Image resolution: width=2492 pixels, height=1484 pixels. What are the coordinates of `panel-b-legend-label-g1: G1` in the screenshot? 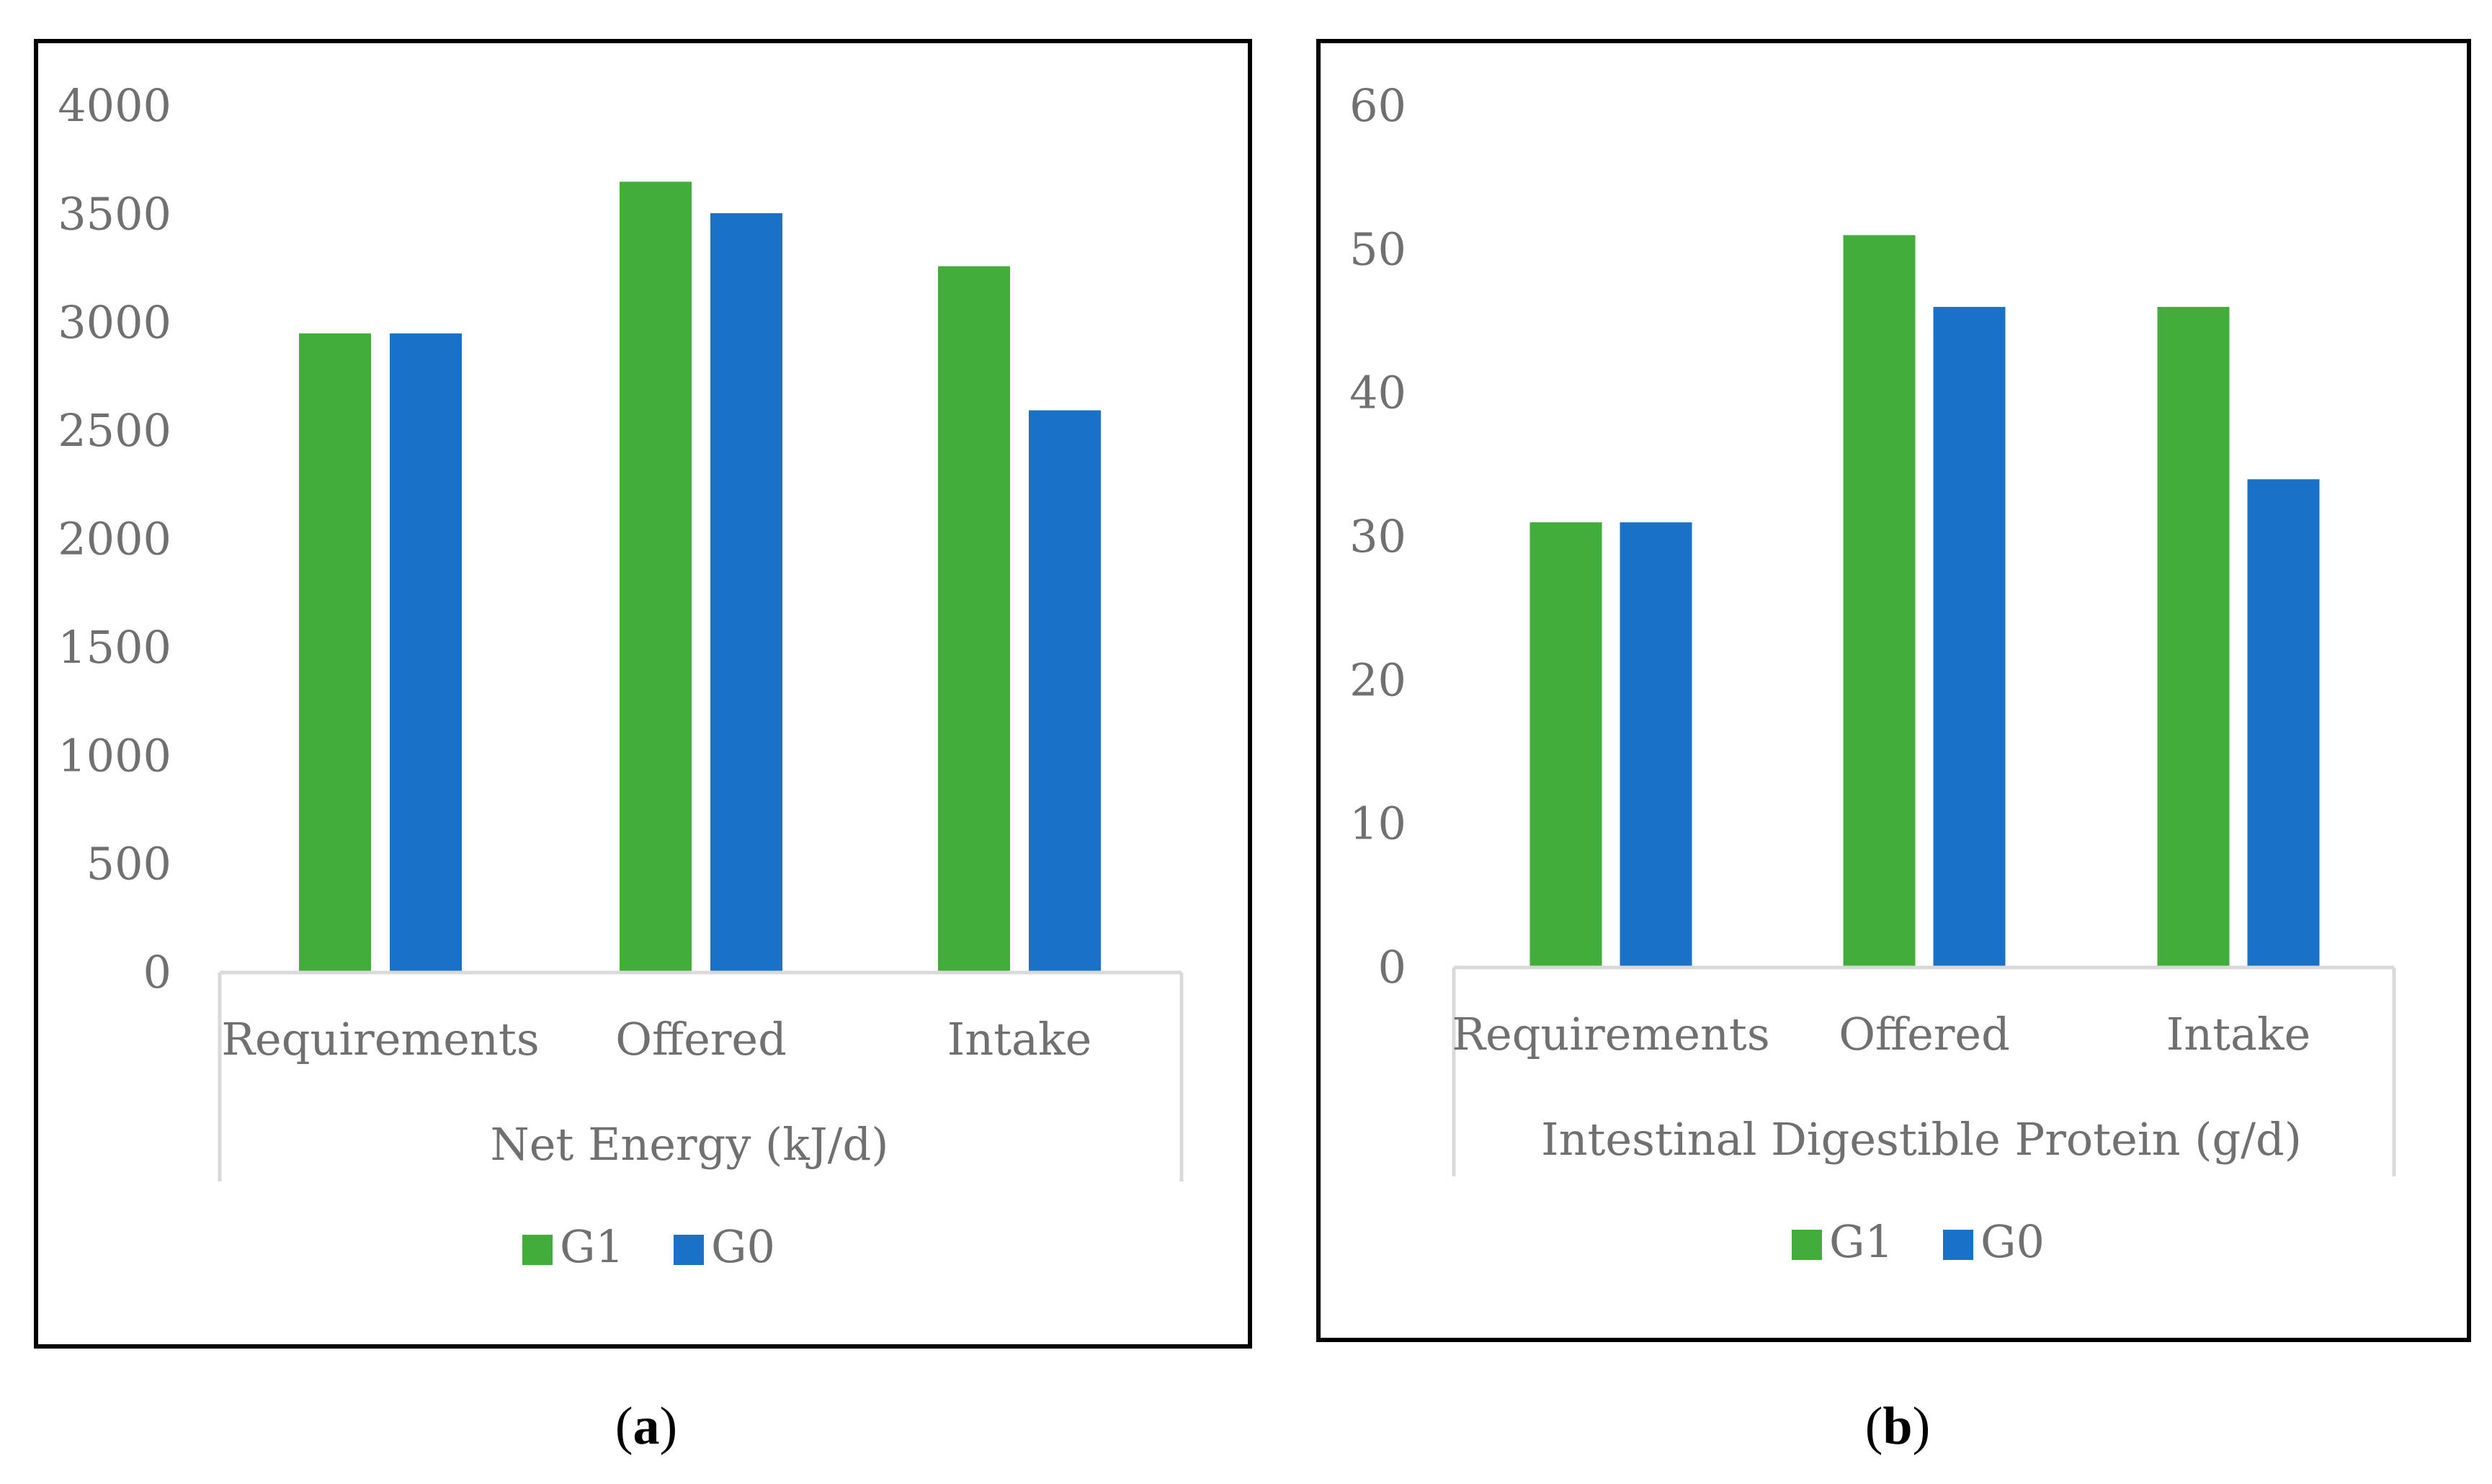 It's located at (1861, 1241).